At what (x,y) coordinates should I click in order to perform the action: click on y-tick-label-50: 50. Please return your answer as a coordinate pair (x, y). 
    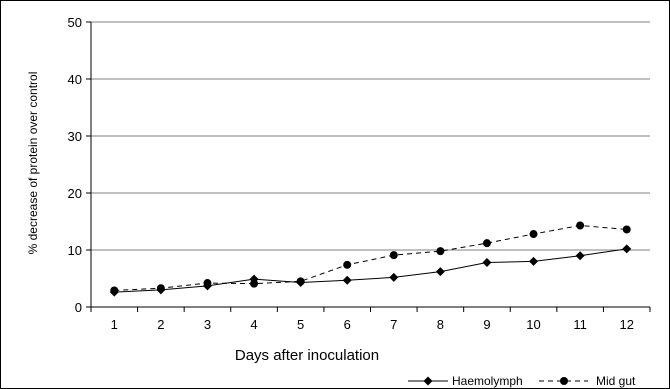
    Looking at the image, I should click on (75, 22).